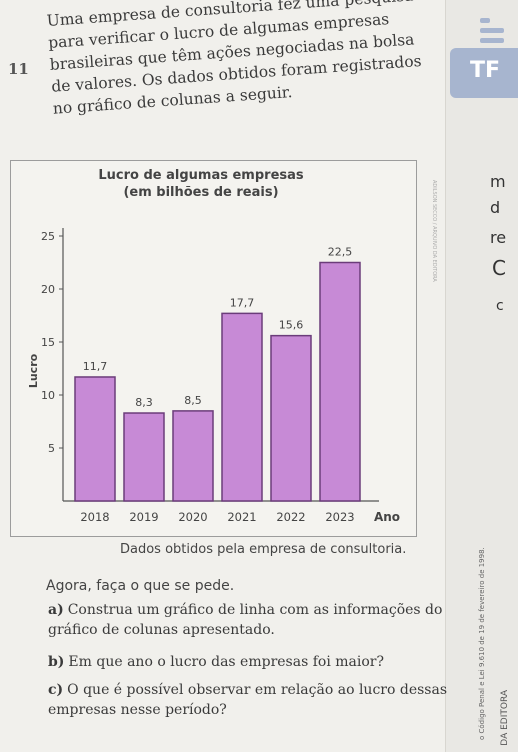  Describe the element at coordinates (485, 70) in the screenshot. I see `section-tab-label: TF` at that location.